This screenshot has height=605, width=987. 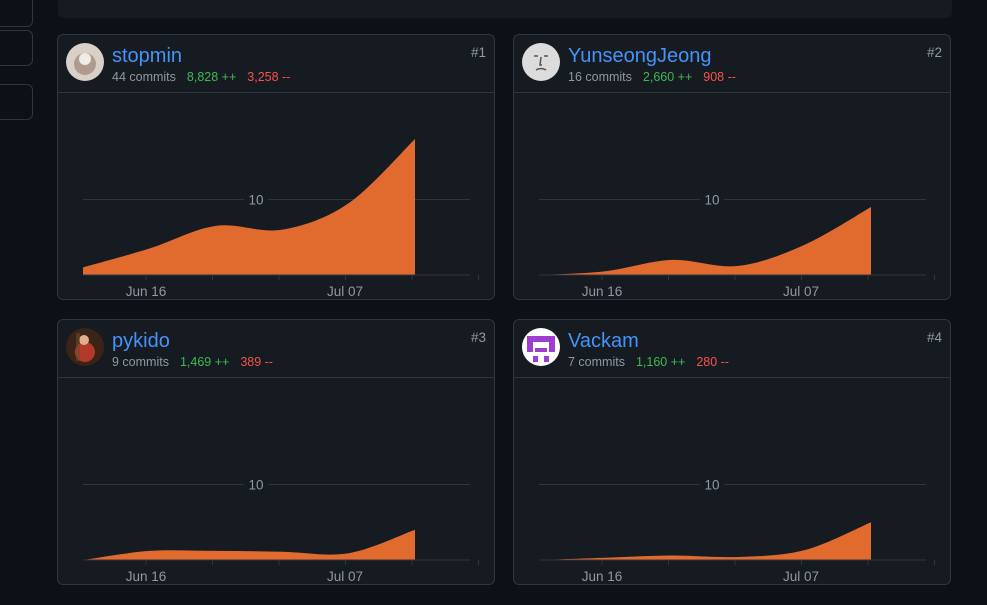 What do you see at coordinates (600, 77) in the screenshot?
I see `commit-count: 16 commits` at bounding box center [600, 77].